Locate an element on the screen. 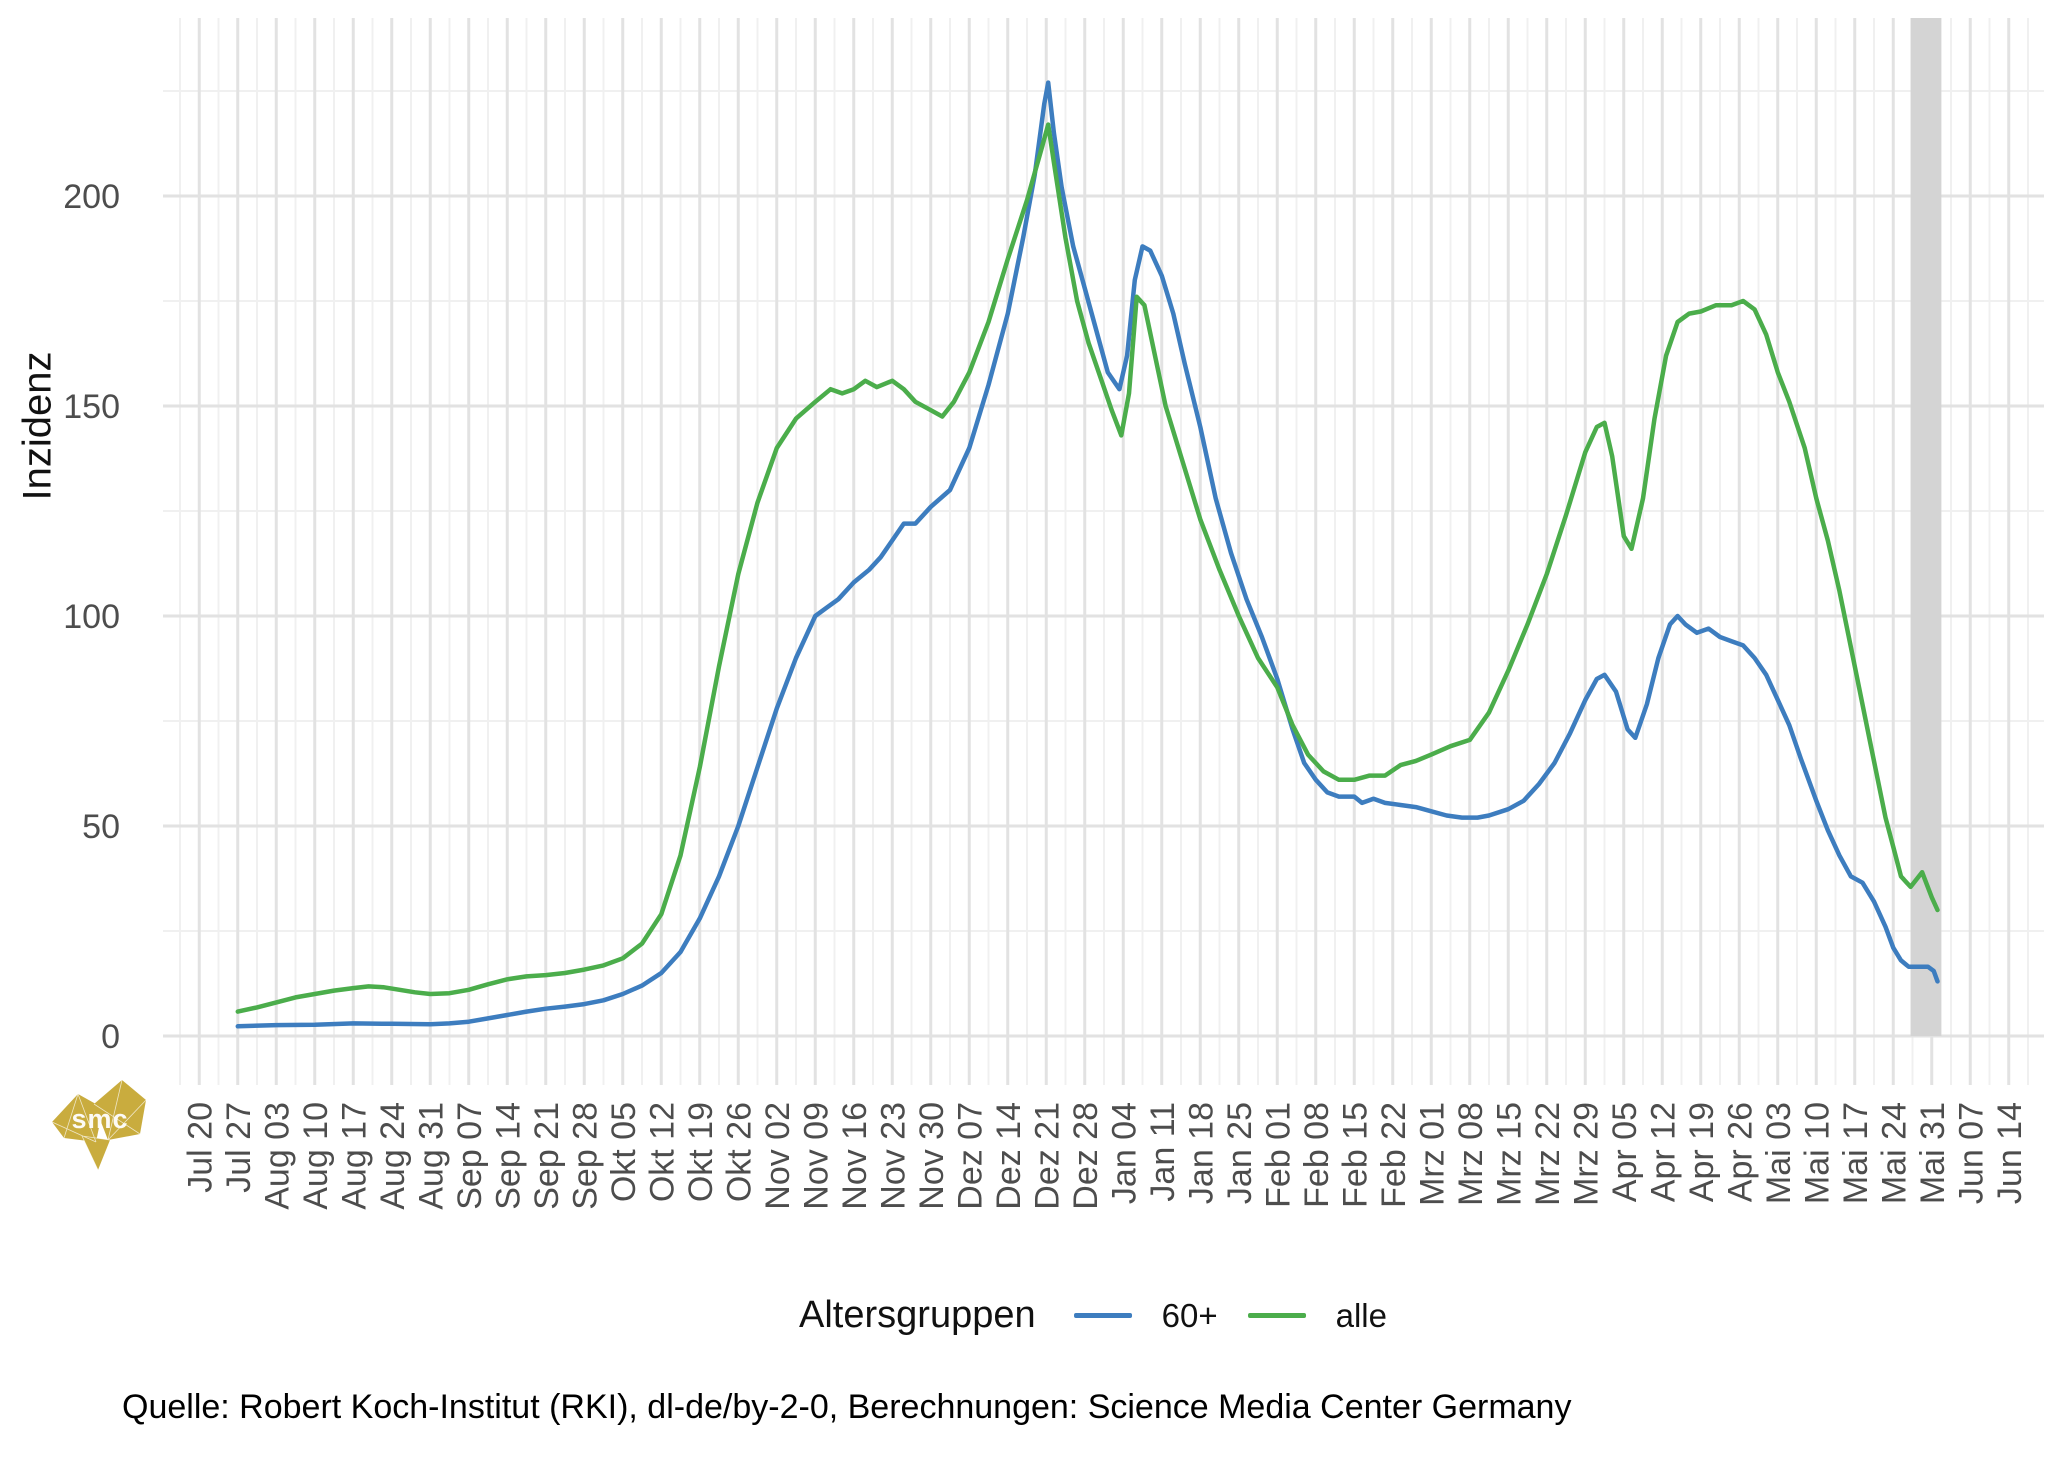 The height and width of the screenshot is (1462, 2048). x-tick-label: Sep 21 is located at coordinates (547, 1156).